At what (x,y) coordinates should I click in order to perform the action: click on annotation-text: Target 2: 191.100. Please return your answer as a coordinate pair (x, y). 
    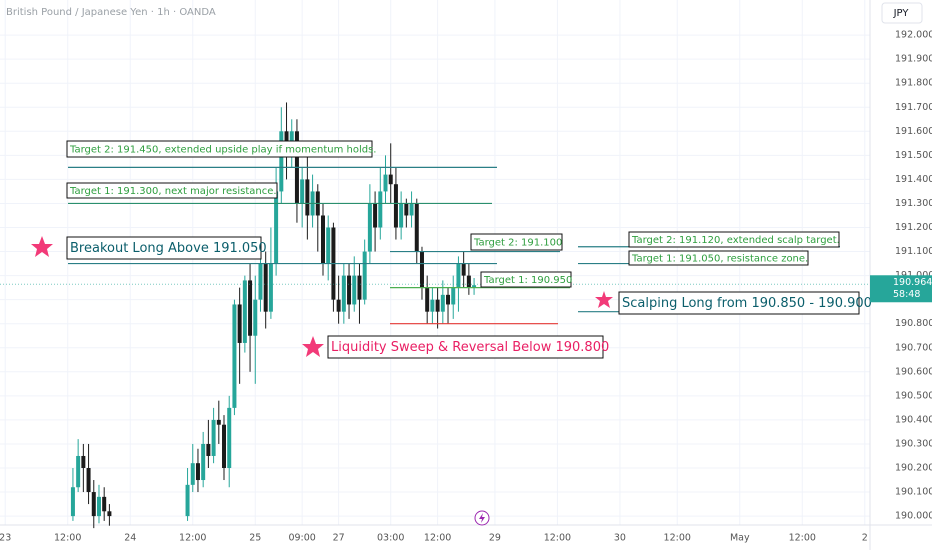
    Looking at the image, I should click on (517, 243).